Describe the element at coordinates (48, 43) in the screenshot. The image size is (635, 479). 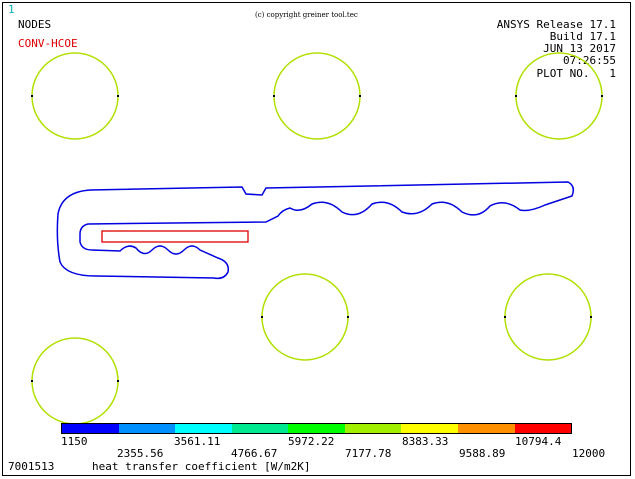
I see `display-item-label: CONV-HCOE` at that location.